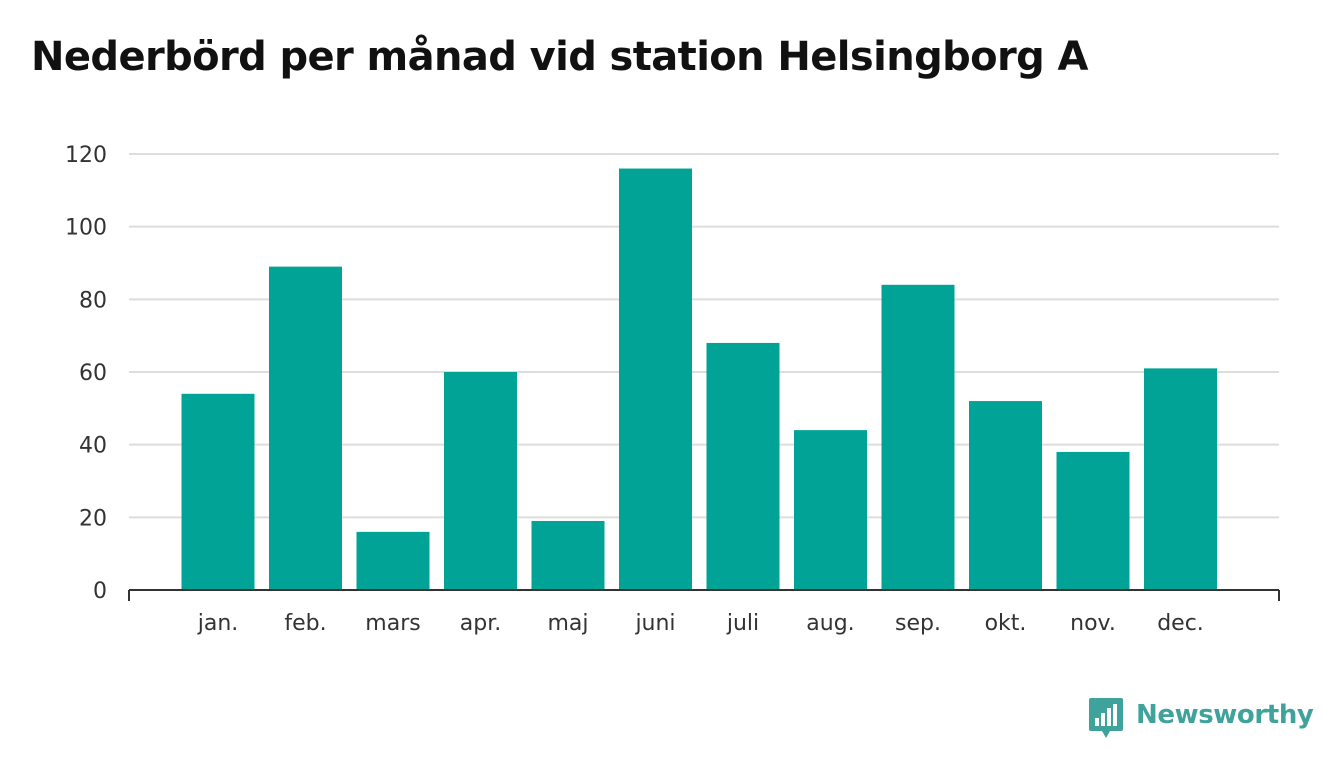 This screenshot has width=1340, height=771. Describe the element at coordinates (1093, 520) in the screenshot. I see `bar-nov` at that location.